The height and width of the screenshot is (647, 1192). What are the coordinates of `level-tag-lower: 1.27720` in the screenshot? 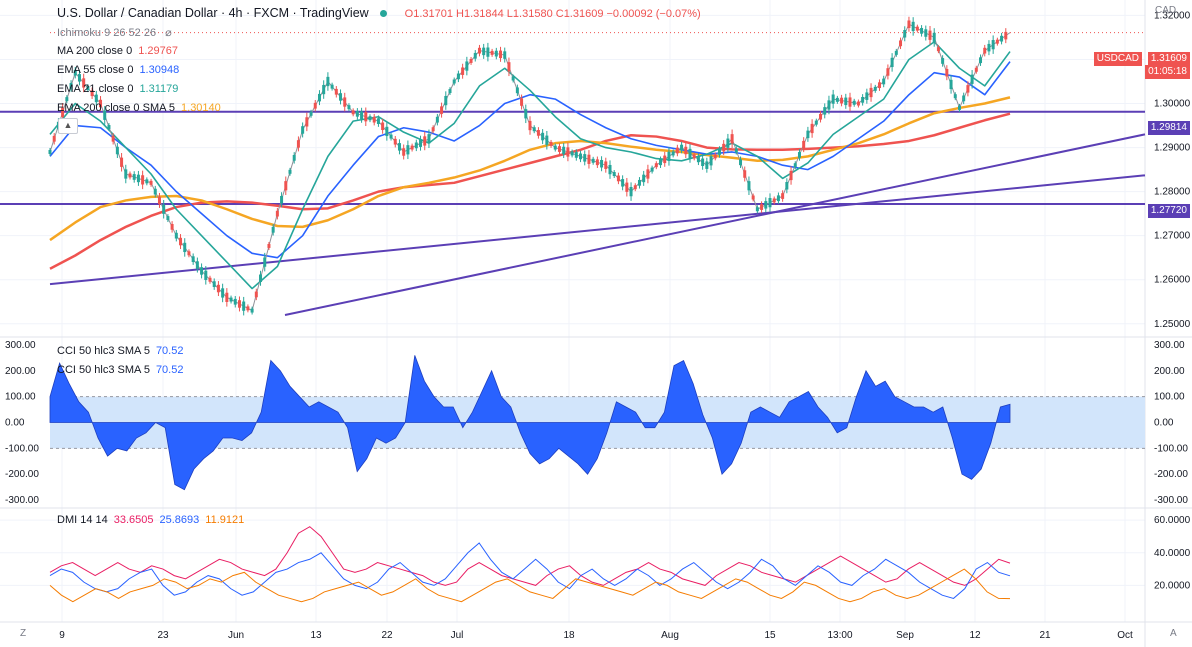 It's located at (1168, 211).